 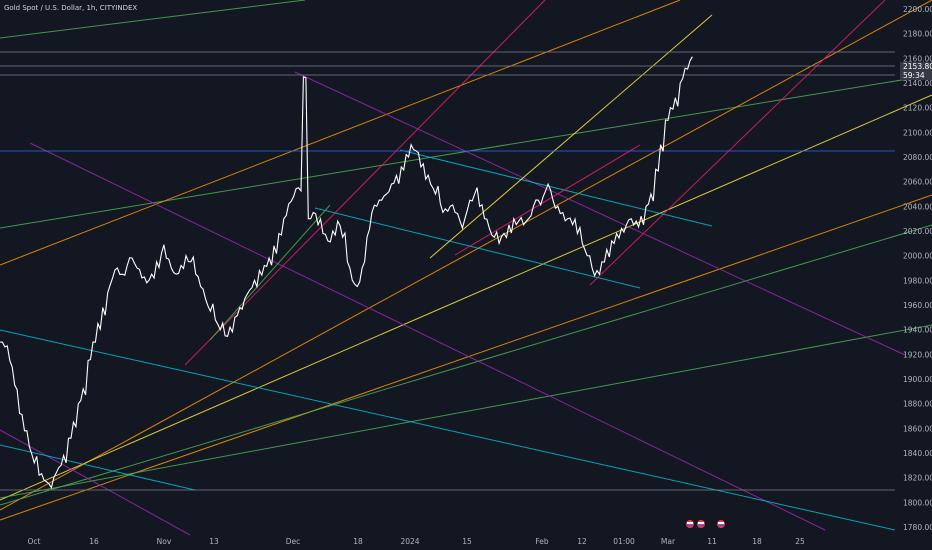 I want to click on x-tick-label: 12, so click(x=582, y=541).